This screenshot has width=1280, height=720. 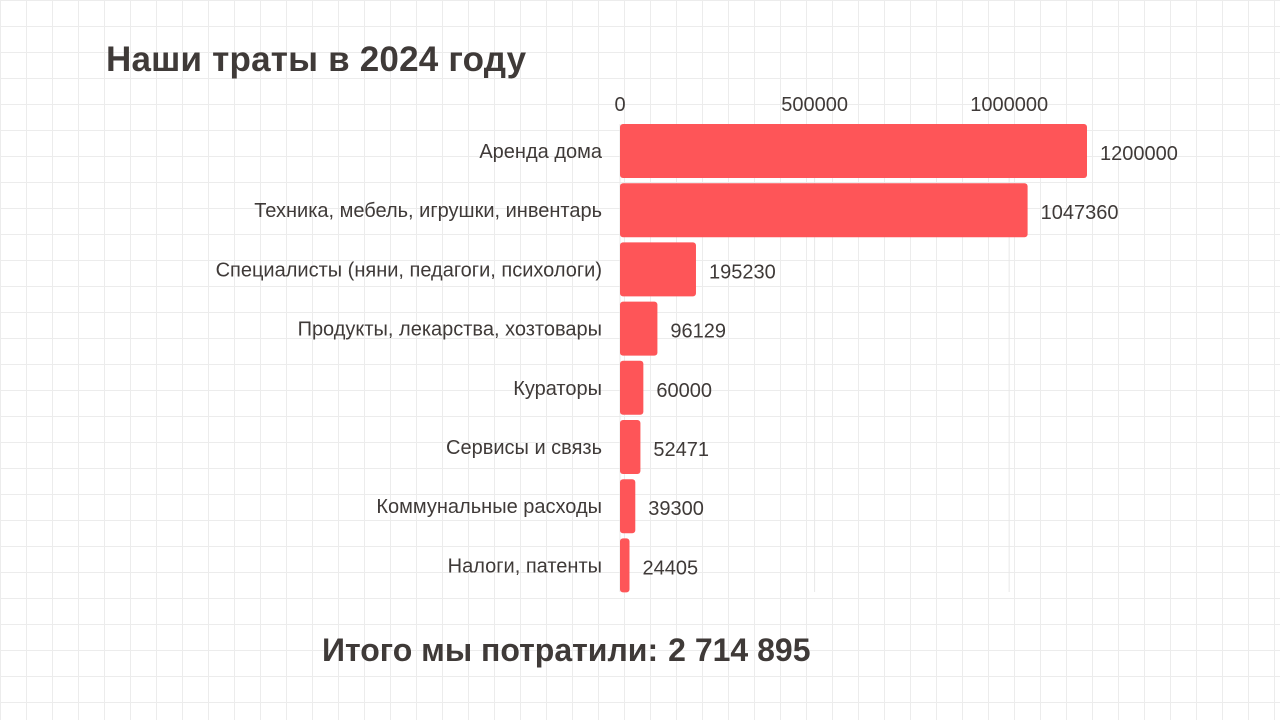 What do you see at coordinates (1080, 213) in the screenshot?
I see `data-label: 1047360` at bounding box center [1080, 213].